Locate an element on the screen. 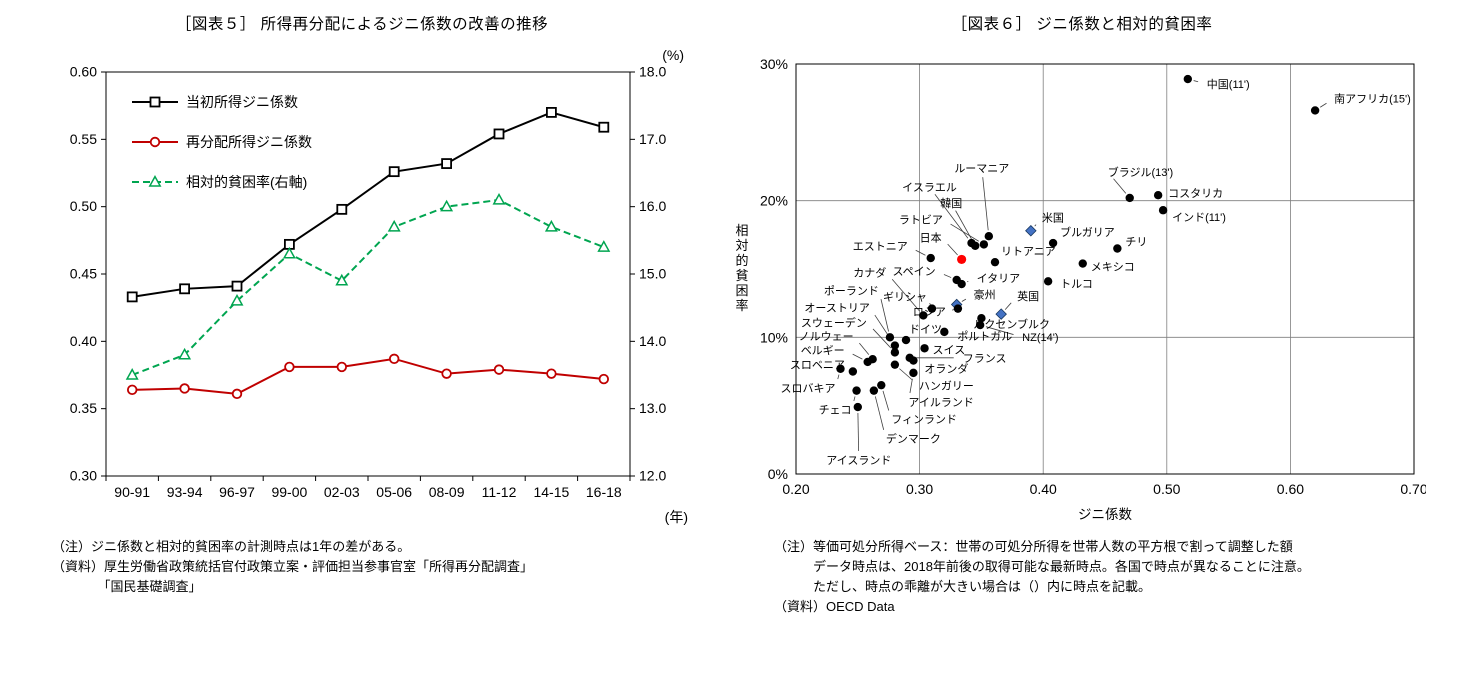  country-label: ギリシャ is located at coordinates (905, 297).